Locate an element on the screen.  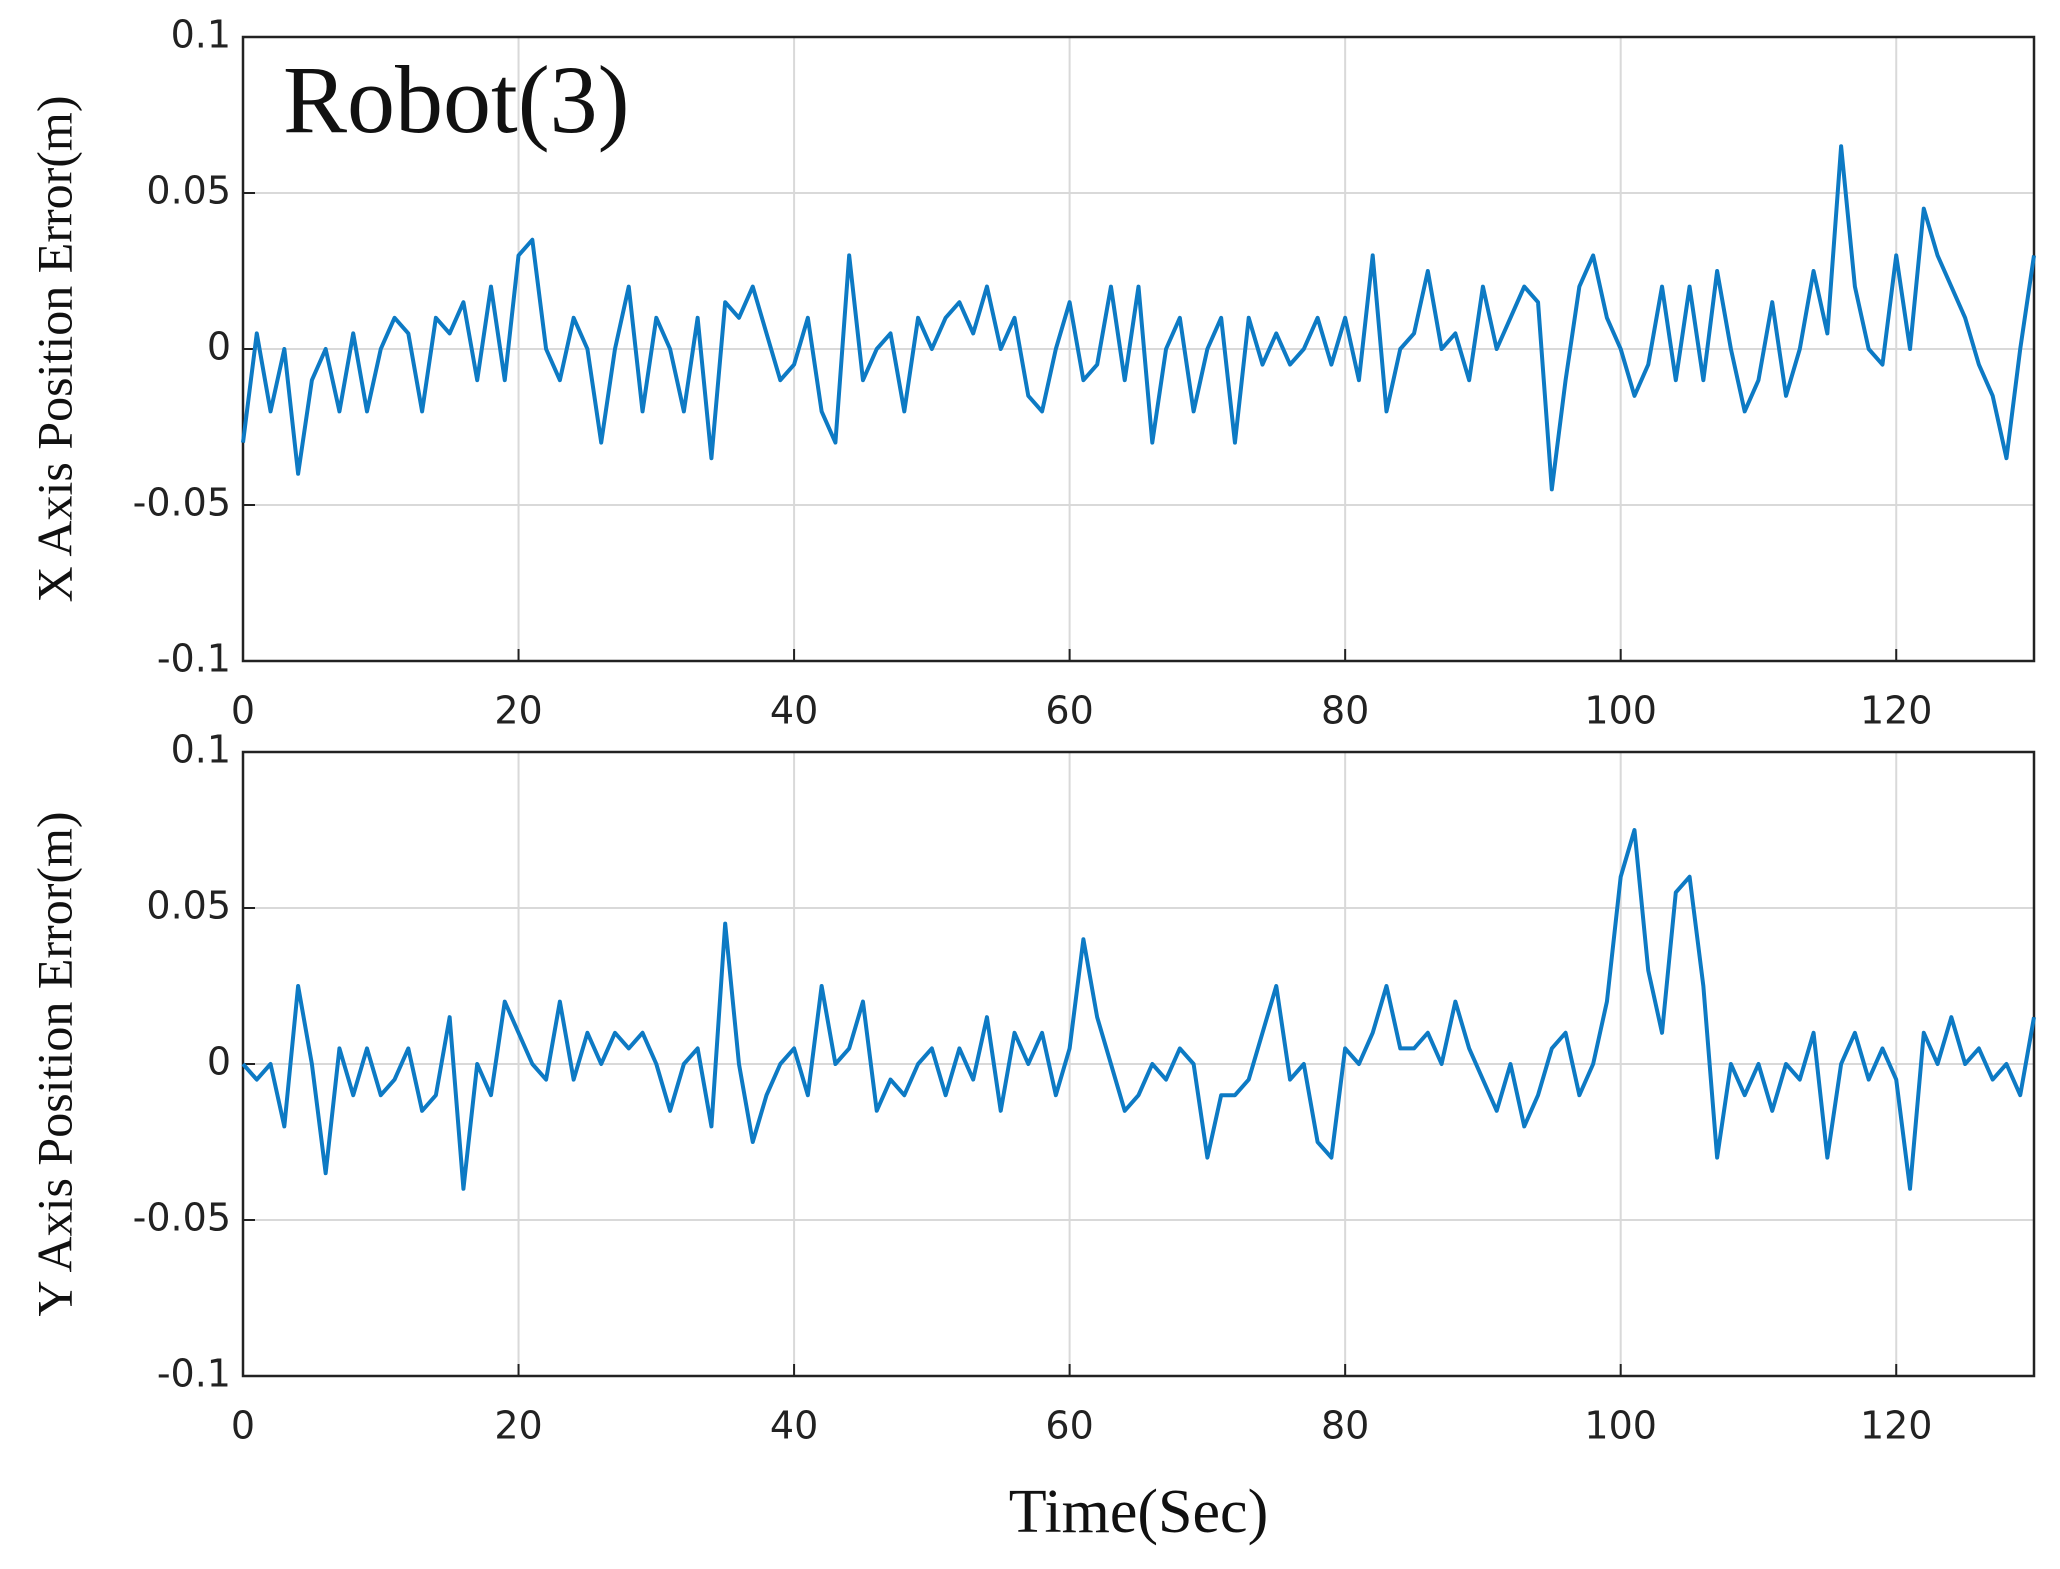
y-axis-label: X Axis Position Error(m) is located at coordinates (54, 349).